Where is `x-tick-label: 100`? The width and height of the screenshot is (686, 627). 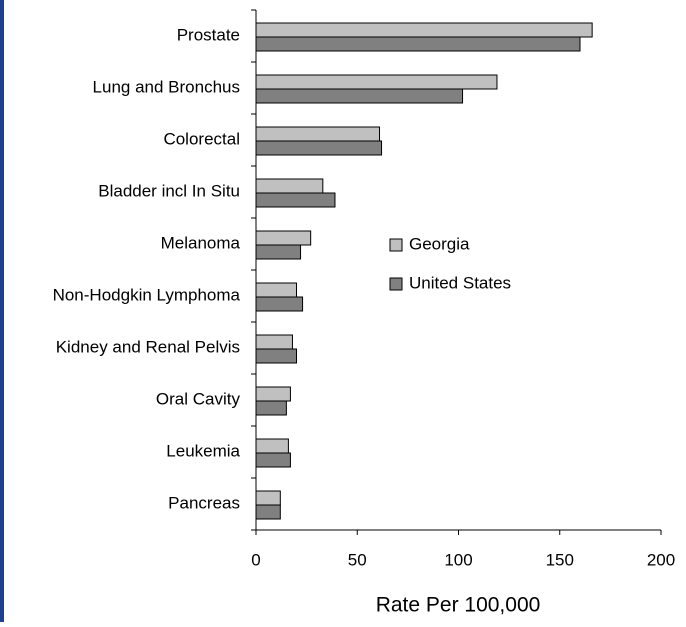
x-tick-label: 100 is located at coordinates (458, 559).